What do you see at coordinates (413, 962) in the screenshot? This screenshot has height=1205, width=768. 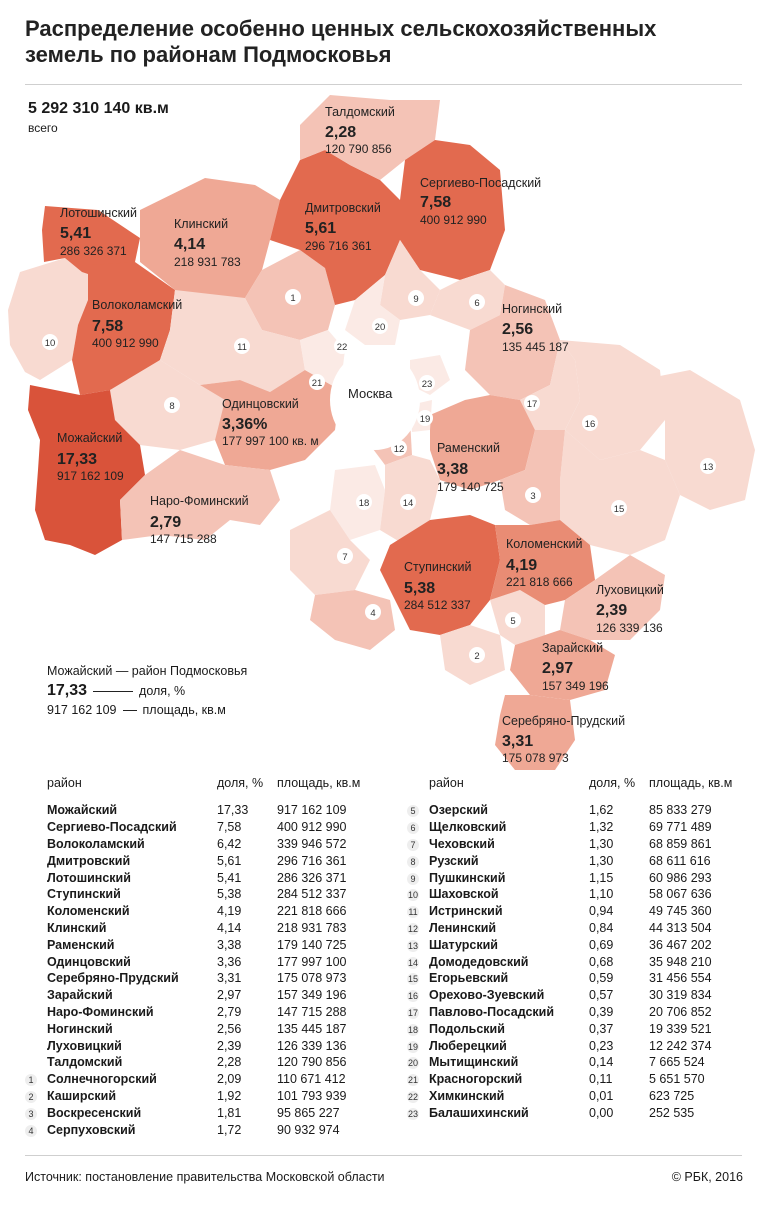 I see `row-index-badge: 14` at bounding box center [413, 962].